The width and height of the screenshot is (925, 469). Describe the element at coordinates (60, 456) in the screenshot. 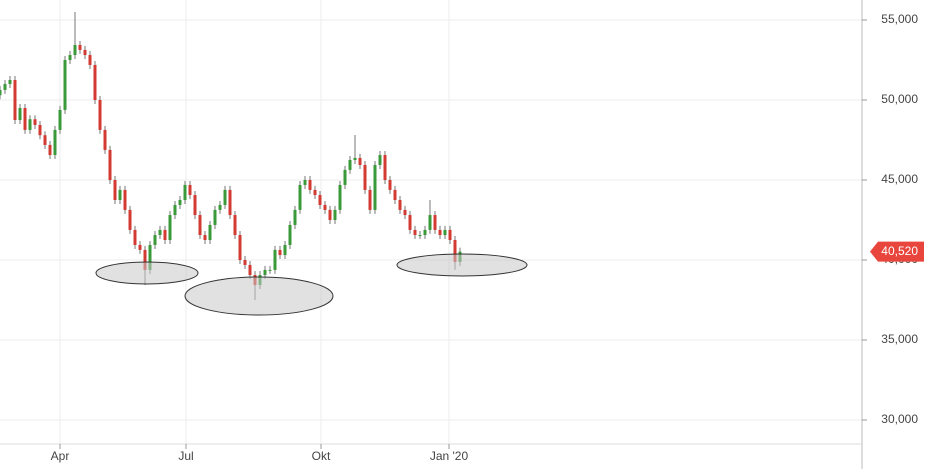

I see `x-tick-label: Apr` at that location.